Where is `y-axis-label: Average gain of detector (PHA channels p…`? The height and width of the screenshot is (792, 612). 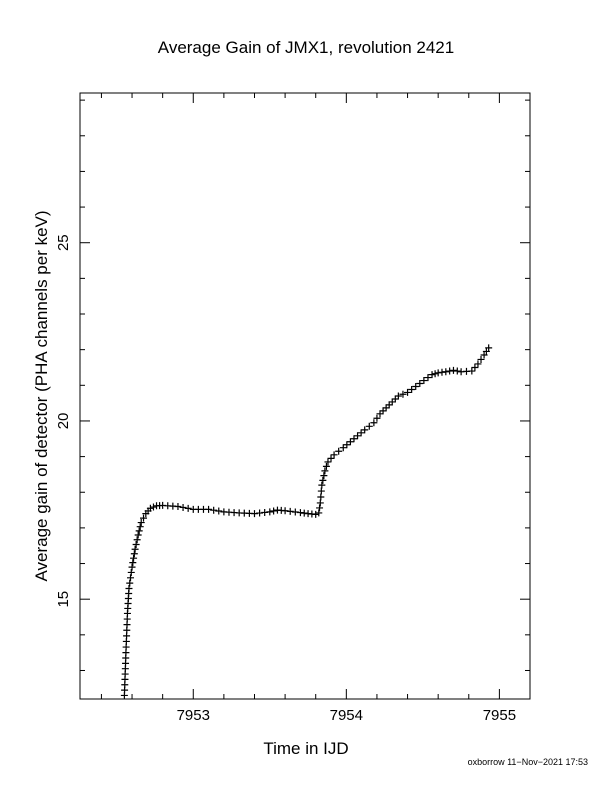 y-axis-label: Average gain of detector (PHA channels p… is located at coordinates (41, 395).